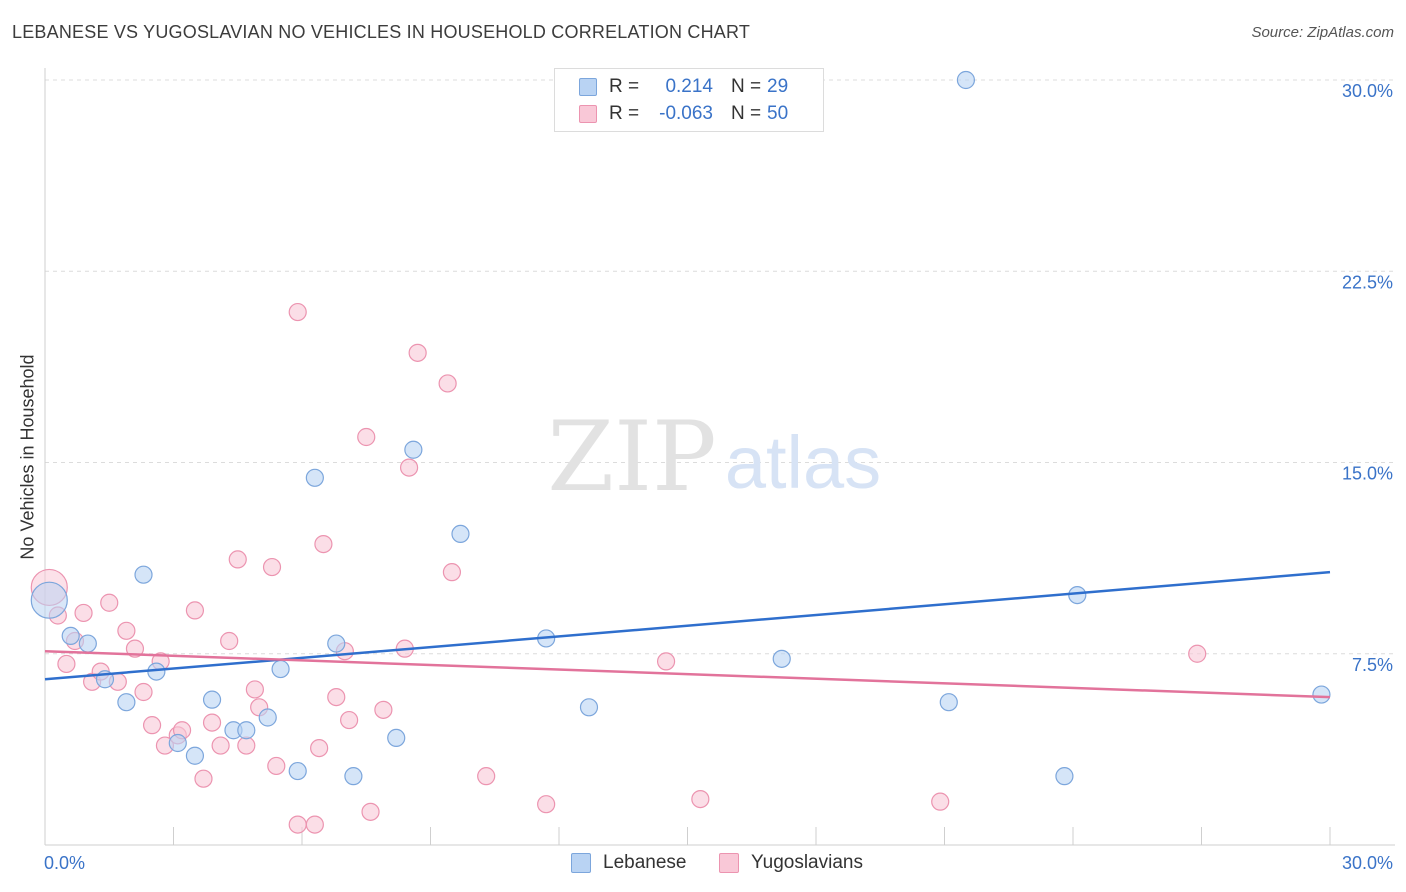 The width and height of the screenshot is (1406, 892). Describe the element at coordinates (1367, 282) in the screenshot. I see `y-tick-label: 22.5%` at that location.